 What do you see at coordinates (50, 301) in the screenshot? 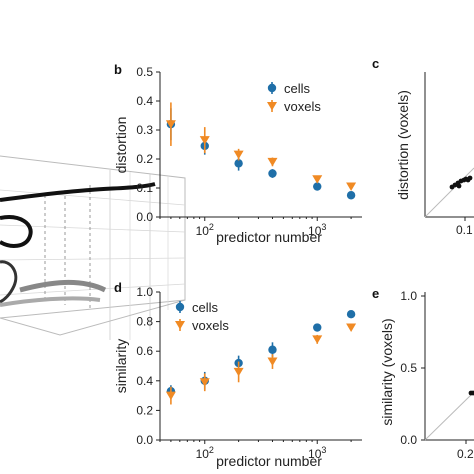
I see `3d-curve-gray-lower` at bounding box center [50, 301].